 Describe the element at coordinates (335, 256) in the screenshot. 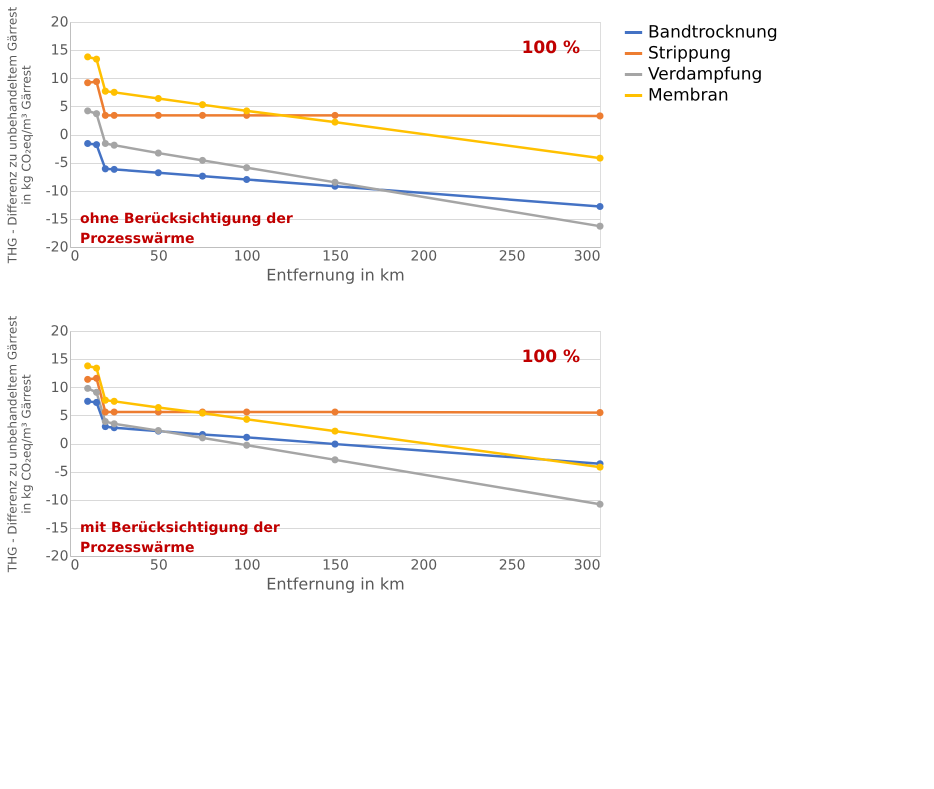

I see `x-tick-label: 150` at that location.